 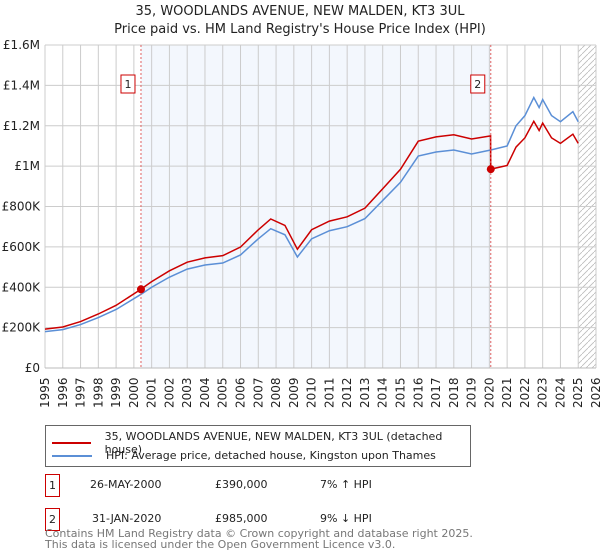 What do you see at coordinates (98, 392) in the screenshot?
I see `x-tick-label: 1998` at bounding box center [98, 392].